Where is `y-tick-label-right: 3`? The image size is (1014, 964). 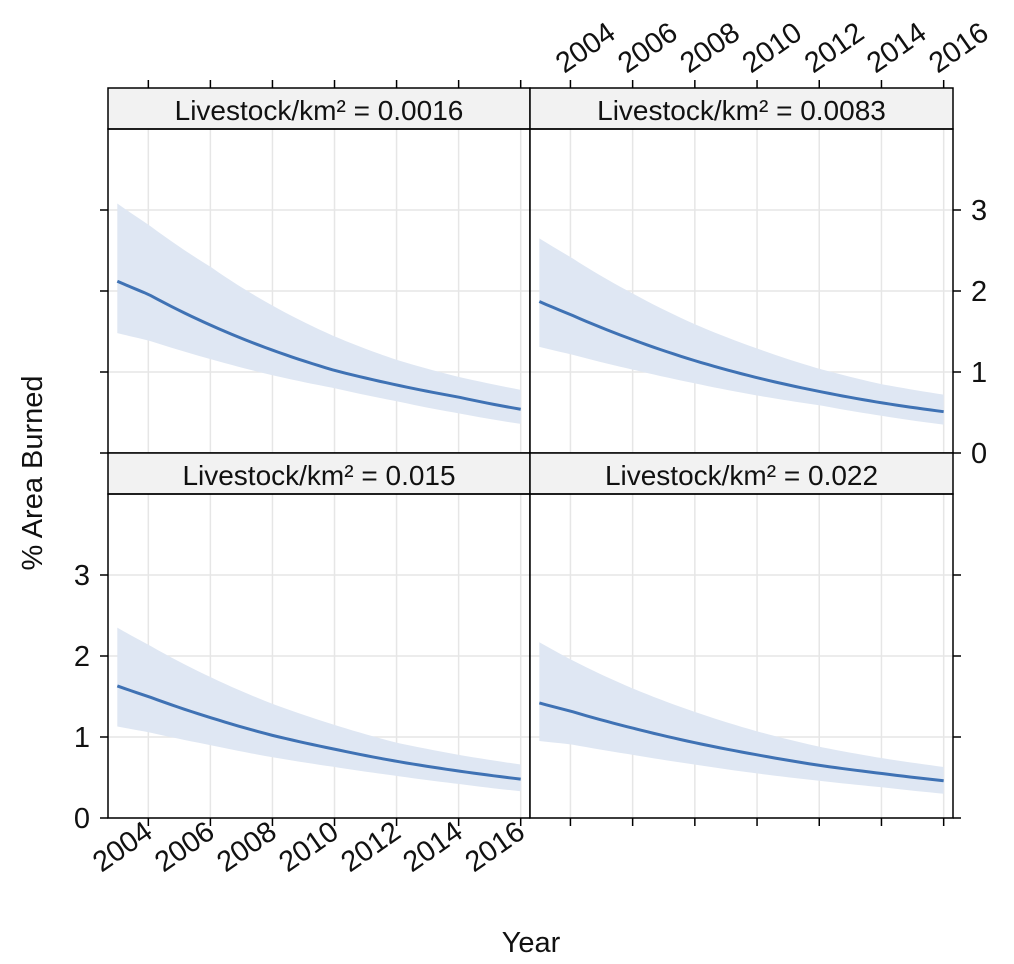
y-tick-label-right: 3 is located at coordinates (979, 211).